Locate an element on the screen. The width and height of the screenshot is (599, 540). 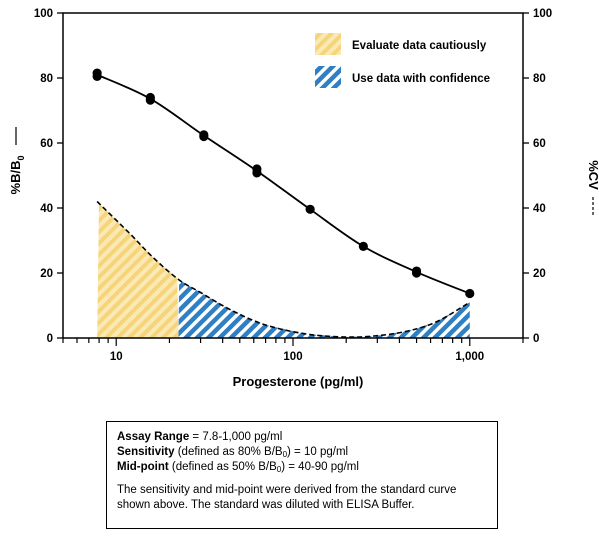
midpoint-text-b: ) = 40-90 pg/ml is located at coordinates (320, 467).